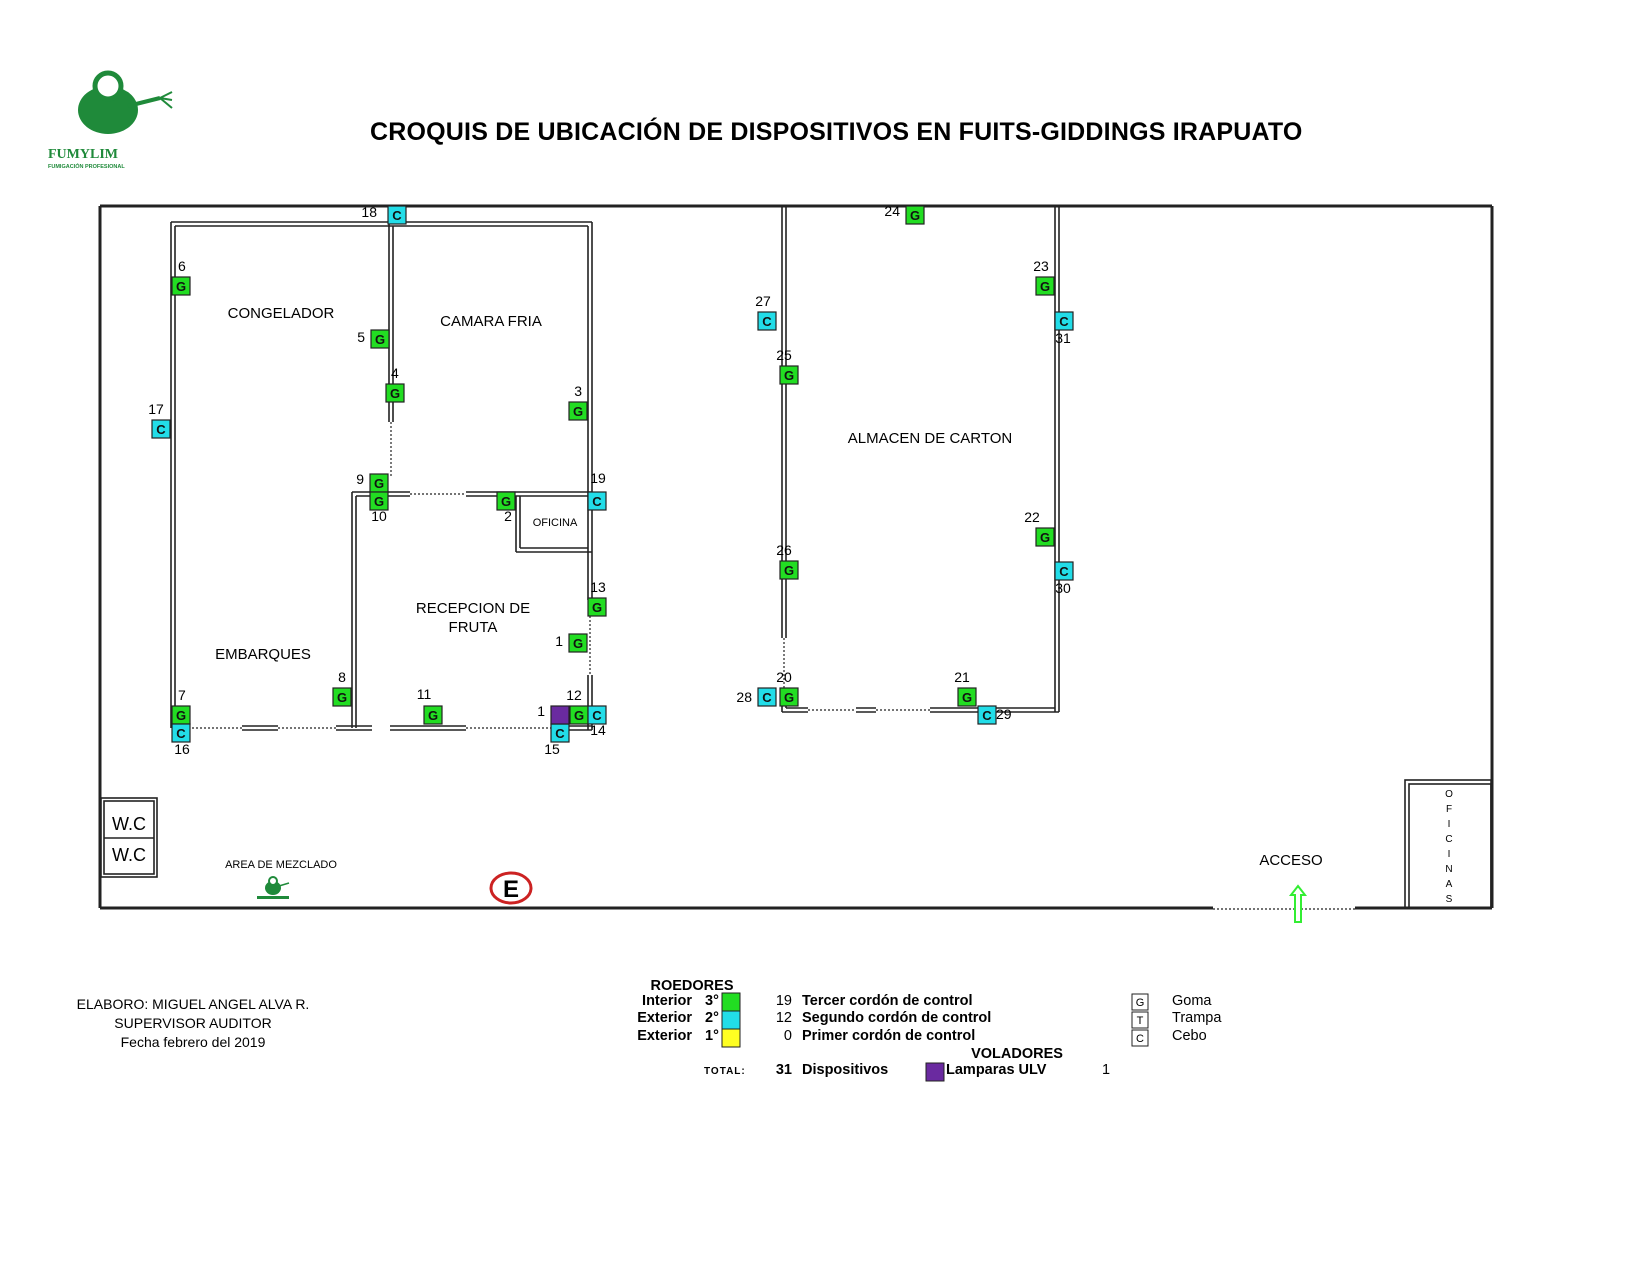  What do you see at coordinates (181, 706) in the screenshot?
I see `device-g-7: G7` at bounding box center [181, 706].